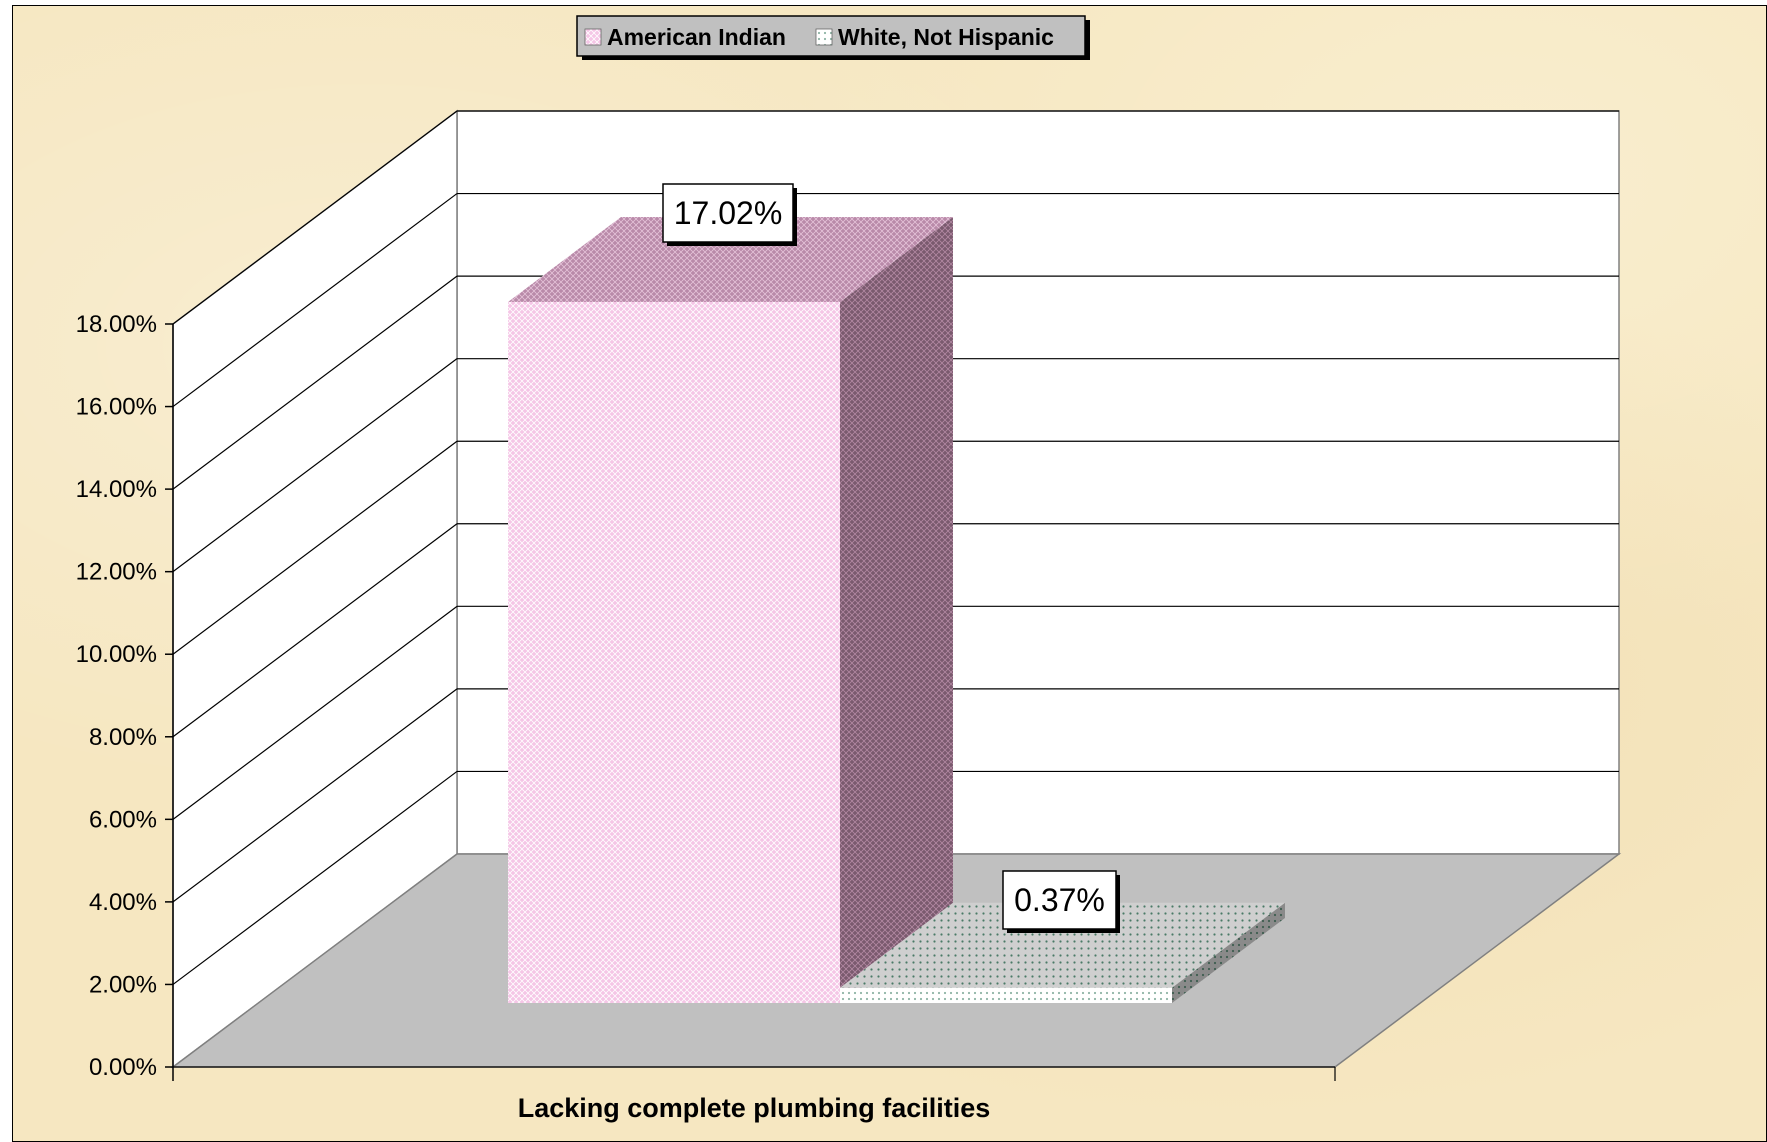 The image size is (1767, 1142). I want to click on bar-american-indian-front, so click(674, 652).